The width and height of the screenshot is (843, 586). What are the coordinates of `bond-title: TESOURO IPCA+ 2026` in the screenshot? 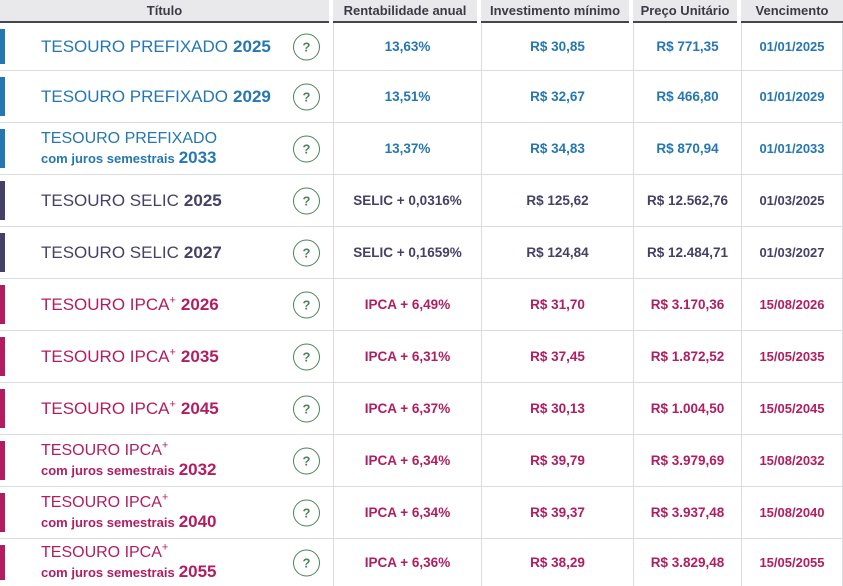 It's located at (130, 303).